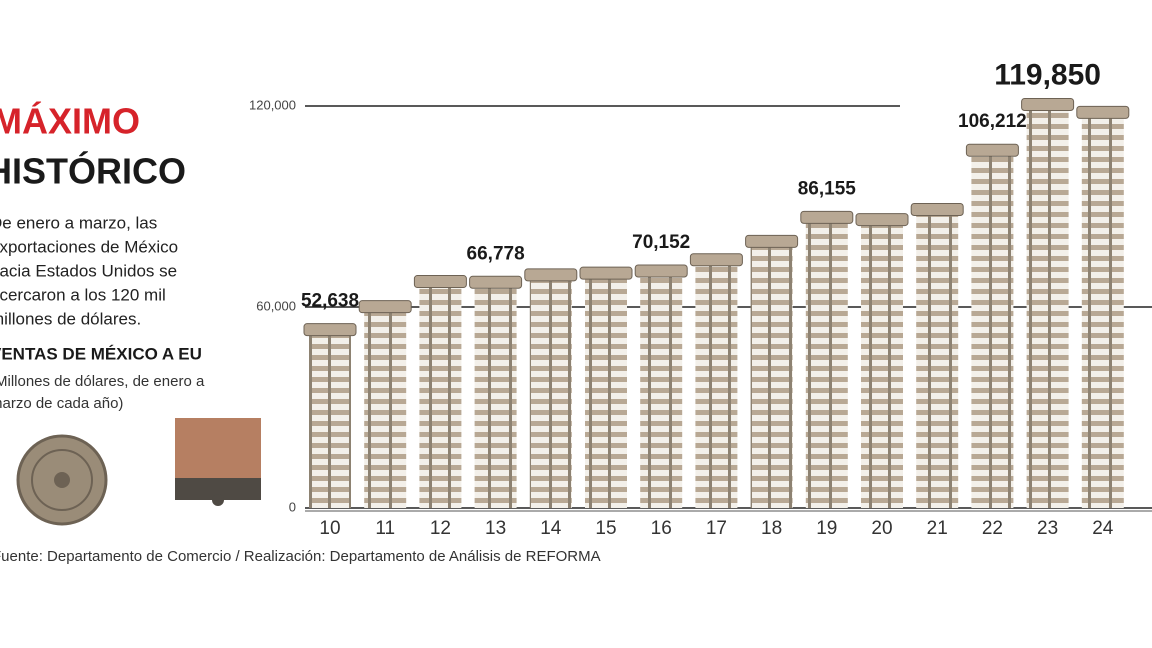 This screenshot has height=648, width=1152. Describe the element at coordinates (385, 528) in the screenshot. I see `x-tick-label: 11` at that location.